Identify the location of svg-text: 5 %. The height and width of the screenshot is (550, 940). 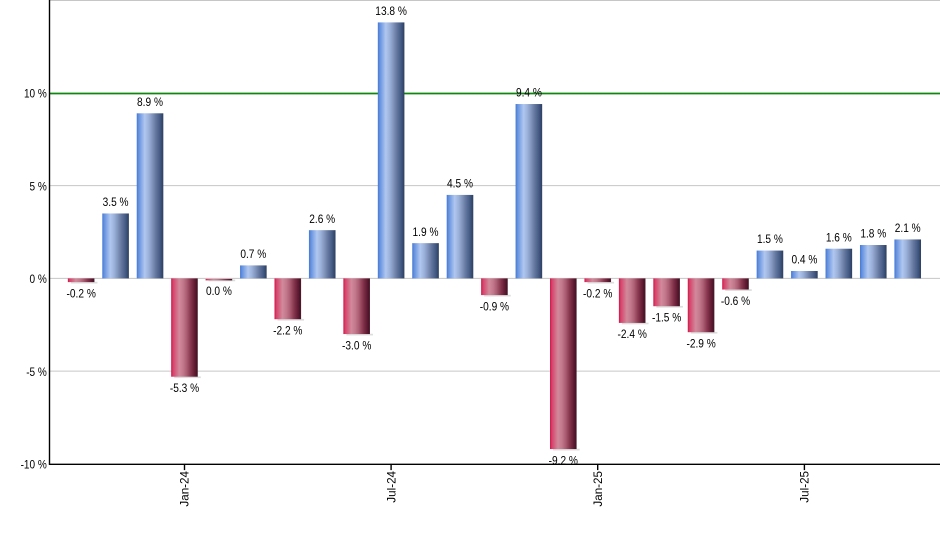
(39, 186).